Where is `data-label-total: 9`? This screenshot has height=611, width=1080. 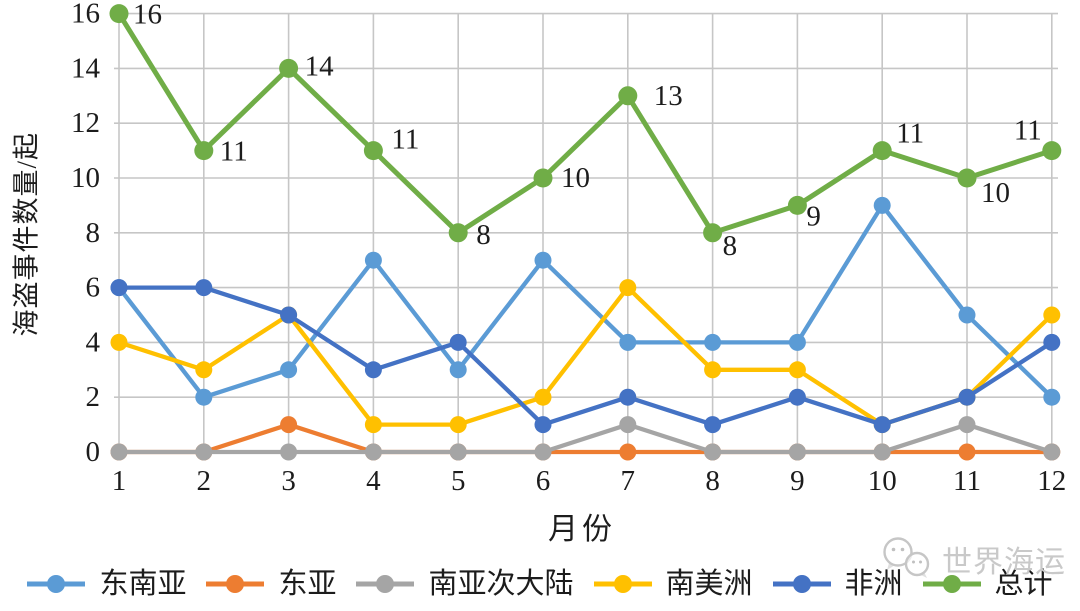
data-label-total: 9 is located at coordinates (813, 216).